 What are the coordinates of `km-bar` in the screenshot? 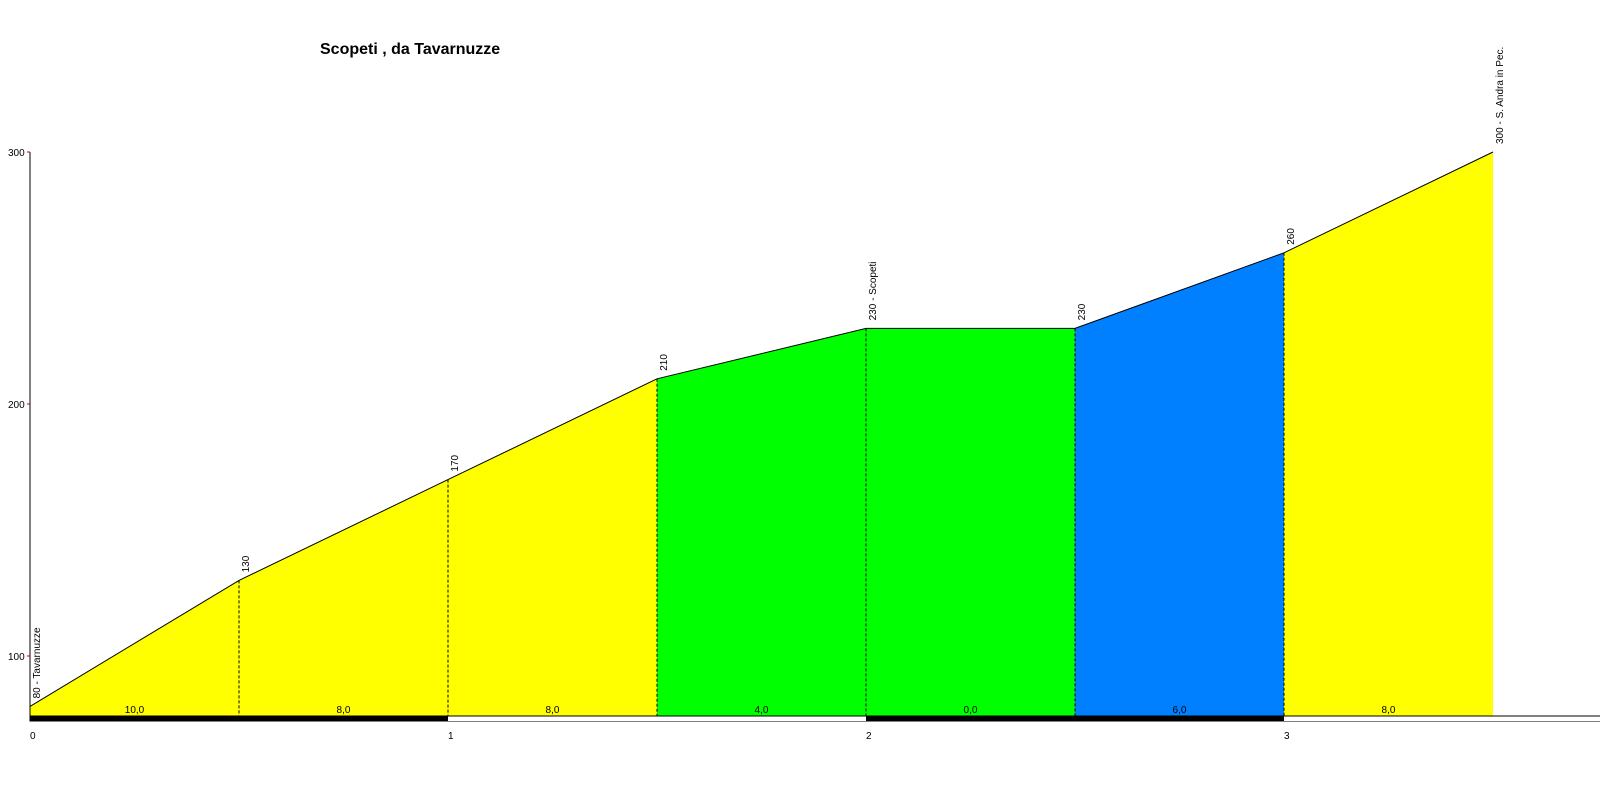 It's located at (814, 718).